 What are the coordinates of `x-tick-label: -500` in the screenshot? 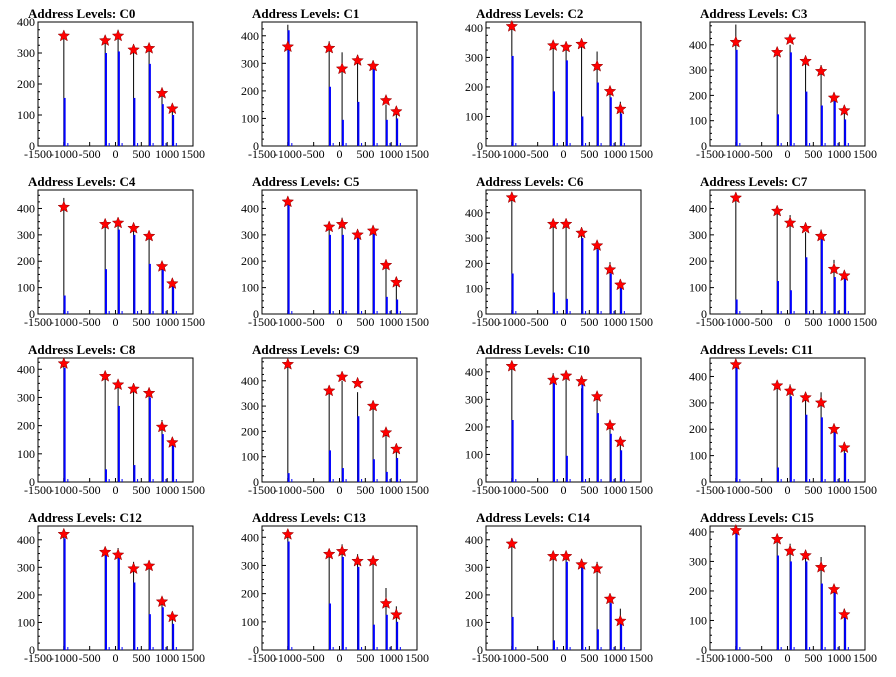 It's located at (314, 322).